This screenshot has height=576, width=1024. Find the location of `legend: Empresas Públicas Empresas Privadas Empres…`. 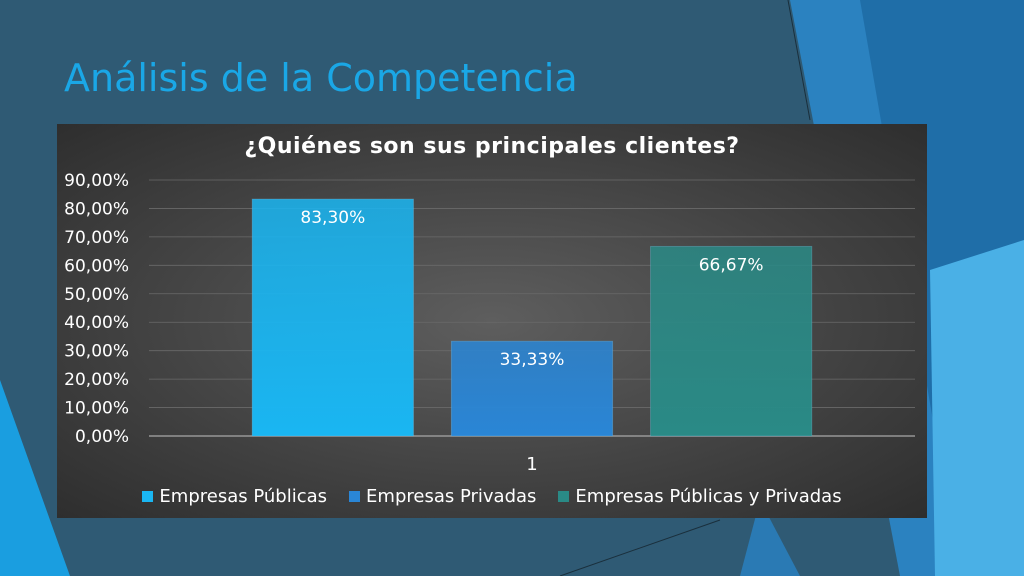

legend: Empresas Públicas Empresas Privadas Empres… is located at coordinates (492, 496).